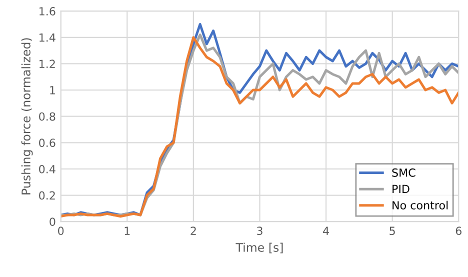  What do you see at coordinates (193, 230) in the screenshot?
I see `x-tick-label: 2` at bounding box center [193, 230].